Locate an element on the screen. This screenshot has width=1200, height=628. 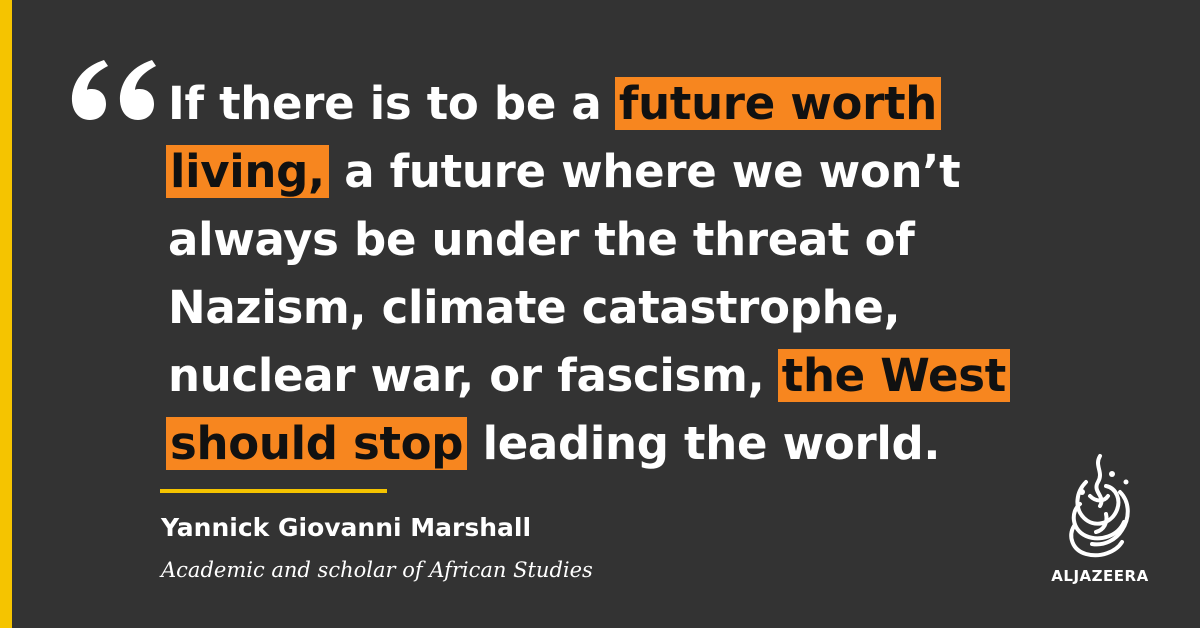
quote-highlight: the West is located at coordinates (893, 375).